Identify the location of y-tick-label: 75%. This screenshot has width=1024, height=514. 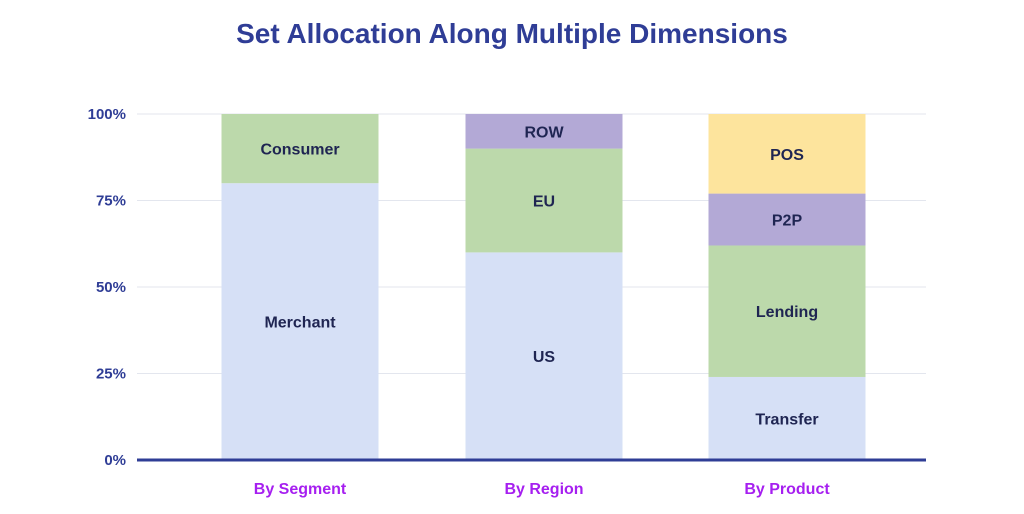
(111, 201).